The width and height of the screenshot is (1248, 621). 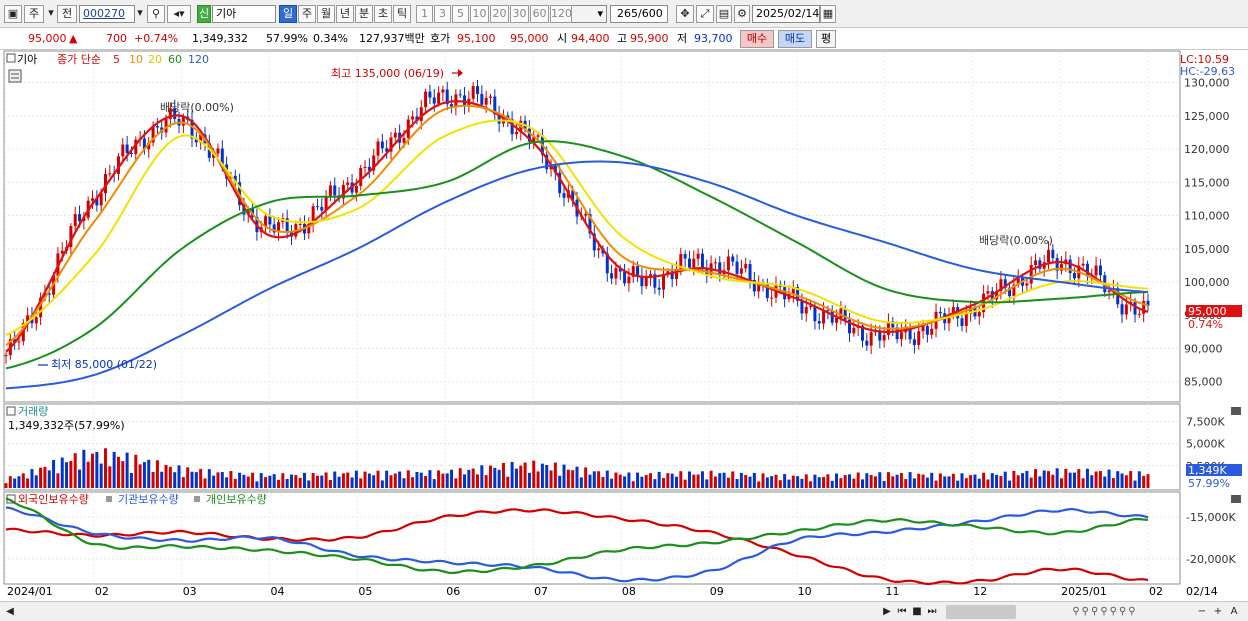 What do you see at coordinates (107, 14) in the screenshot?
I see `stock-code-input: 000270` at bounding box center [107, 14].